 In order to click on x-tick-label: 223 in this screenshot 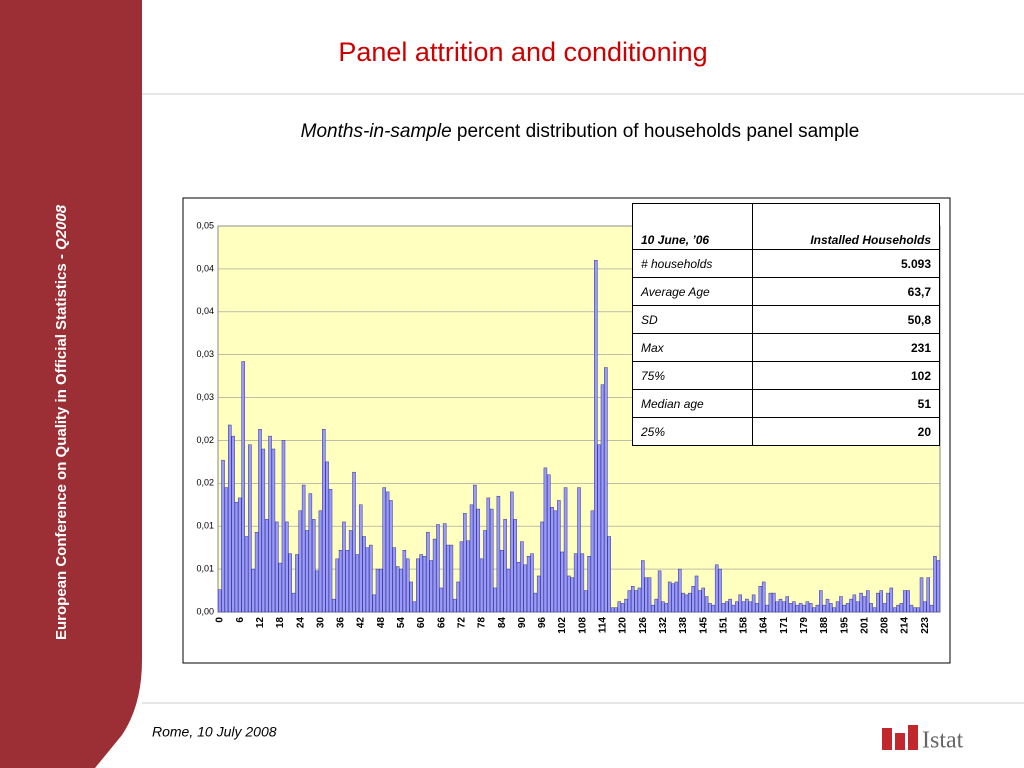, I will do `click(925, 625)`.